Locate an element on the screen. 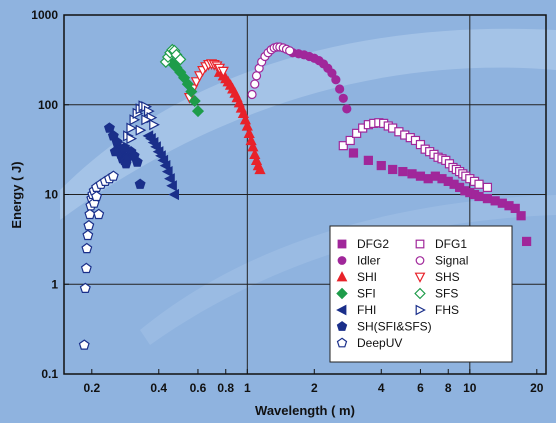 The image size is (556, 423). x-tick-label: 0.8 is located at coordinates (225, 388).